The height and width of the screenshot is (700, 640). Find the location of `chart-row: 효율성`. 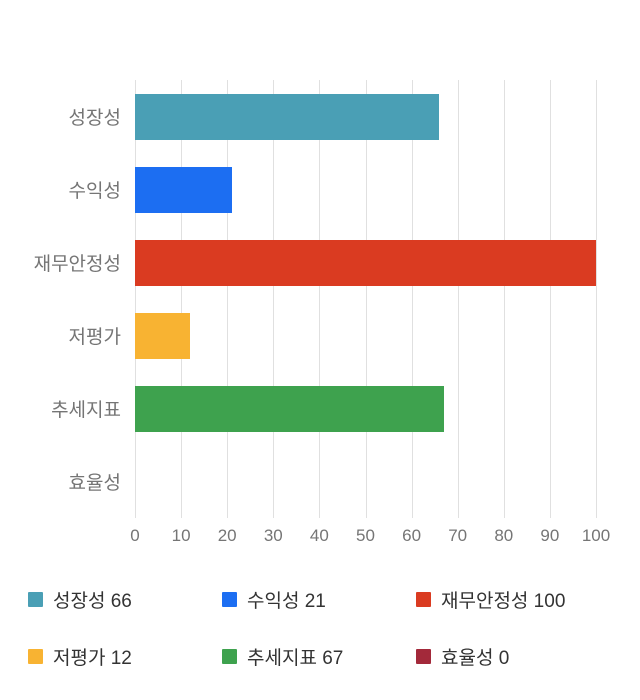

chart-row: 효율성 is located at coordinates (303, 481).